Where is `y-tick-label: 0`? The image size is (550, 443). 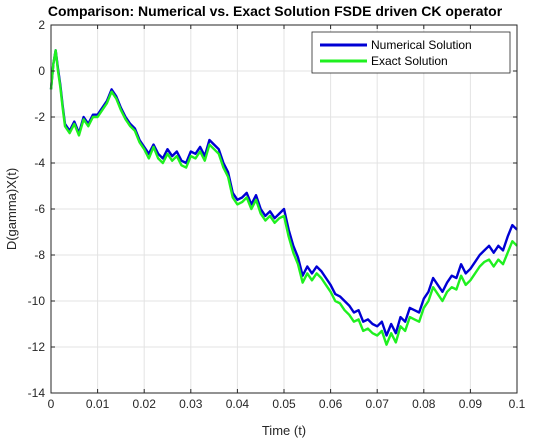
y-tick-label: 0 is located at coordinates (41, 71).